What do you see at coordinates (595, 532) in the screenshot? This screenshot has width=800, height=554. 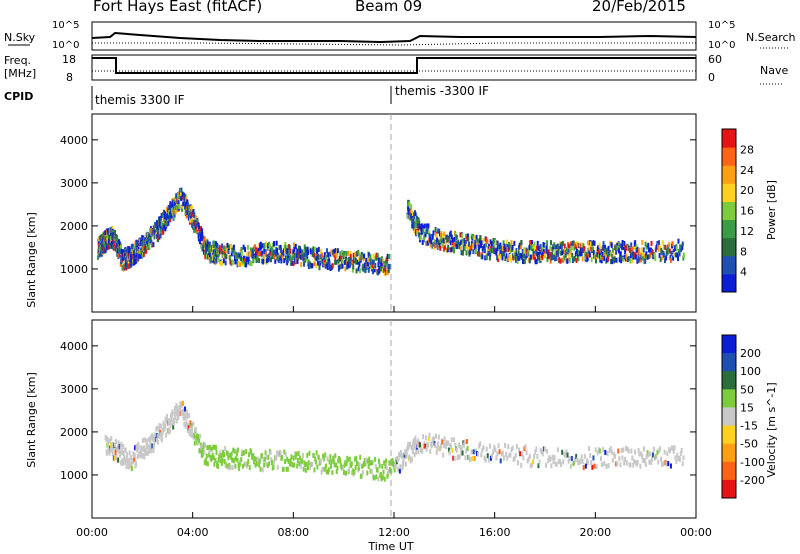 I see `x-tick-label: 20:00` at bounding box center [595, 532].